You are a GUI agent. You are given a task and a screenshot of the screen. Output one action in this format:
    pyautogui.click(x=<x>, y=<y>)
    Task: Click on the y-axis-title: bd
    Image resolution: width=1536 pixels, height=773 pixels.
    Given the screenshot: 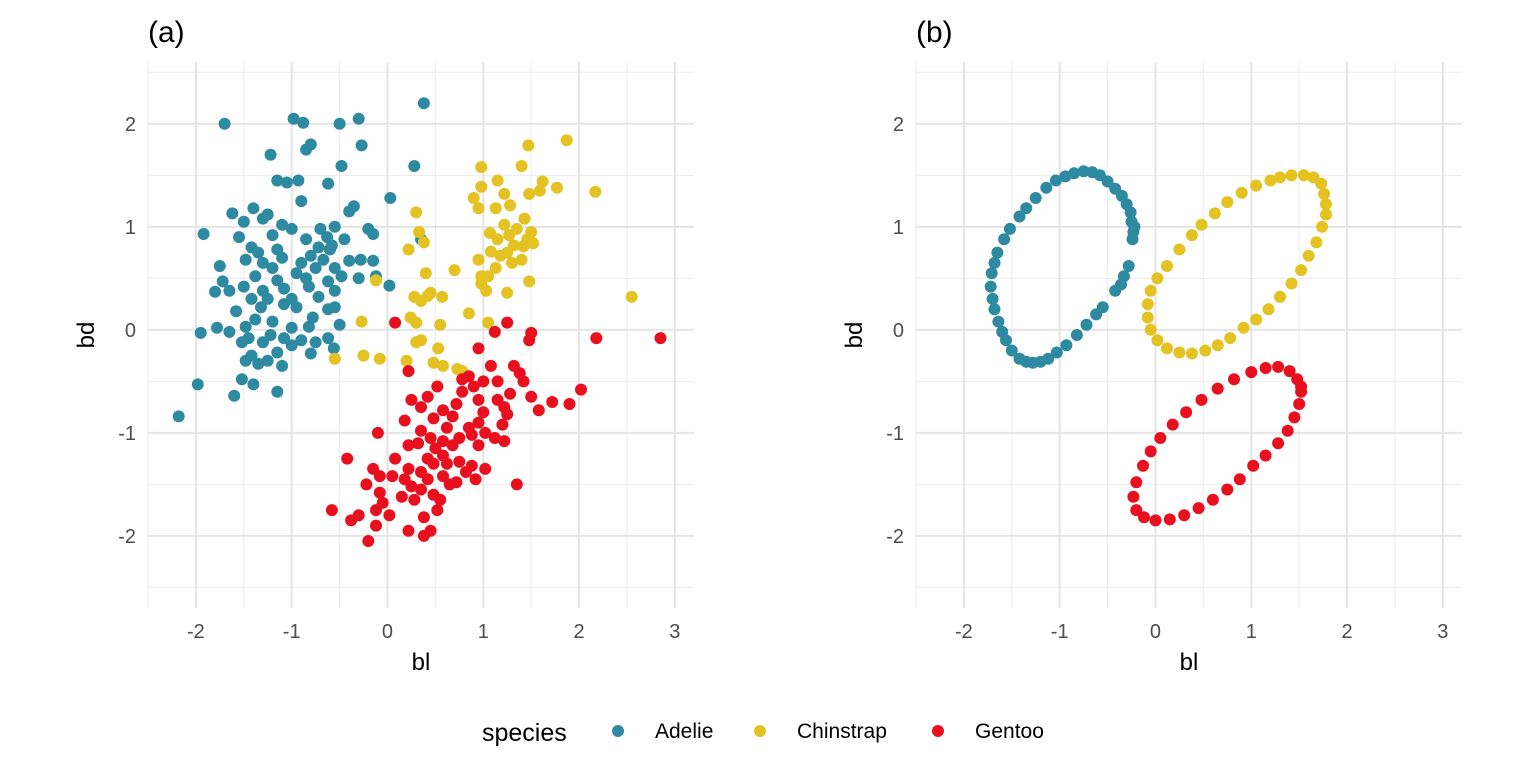 What is the action you would take?
    pyautogui.click(x=86, y=335)
    